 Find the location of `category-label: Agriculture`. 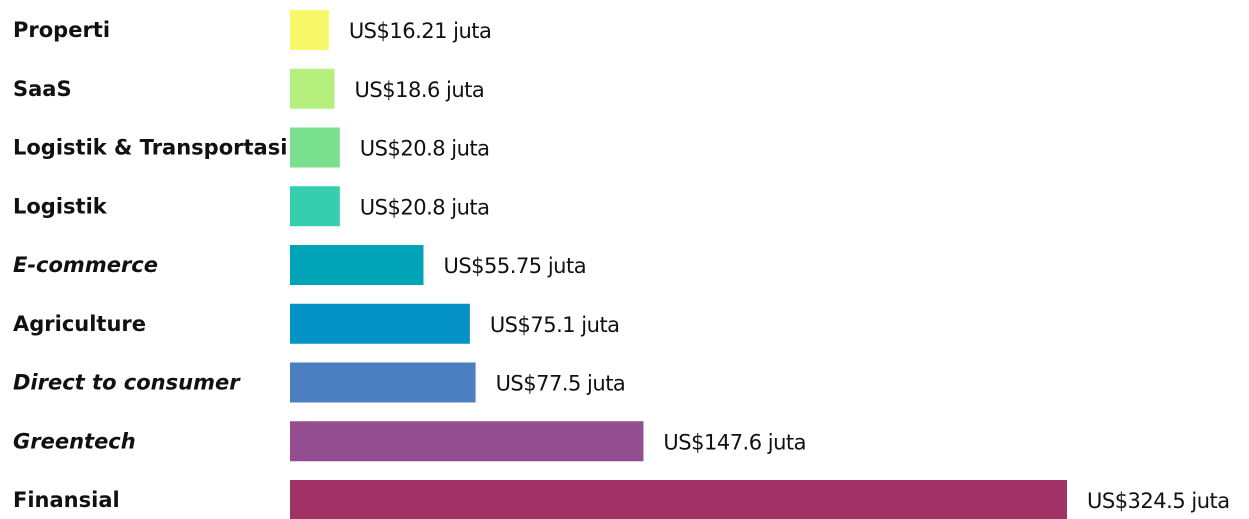

category-label: Agriculture is located at coordinates (79, 324).